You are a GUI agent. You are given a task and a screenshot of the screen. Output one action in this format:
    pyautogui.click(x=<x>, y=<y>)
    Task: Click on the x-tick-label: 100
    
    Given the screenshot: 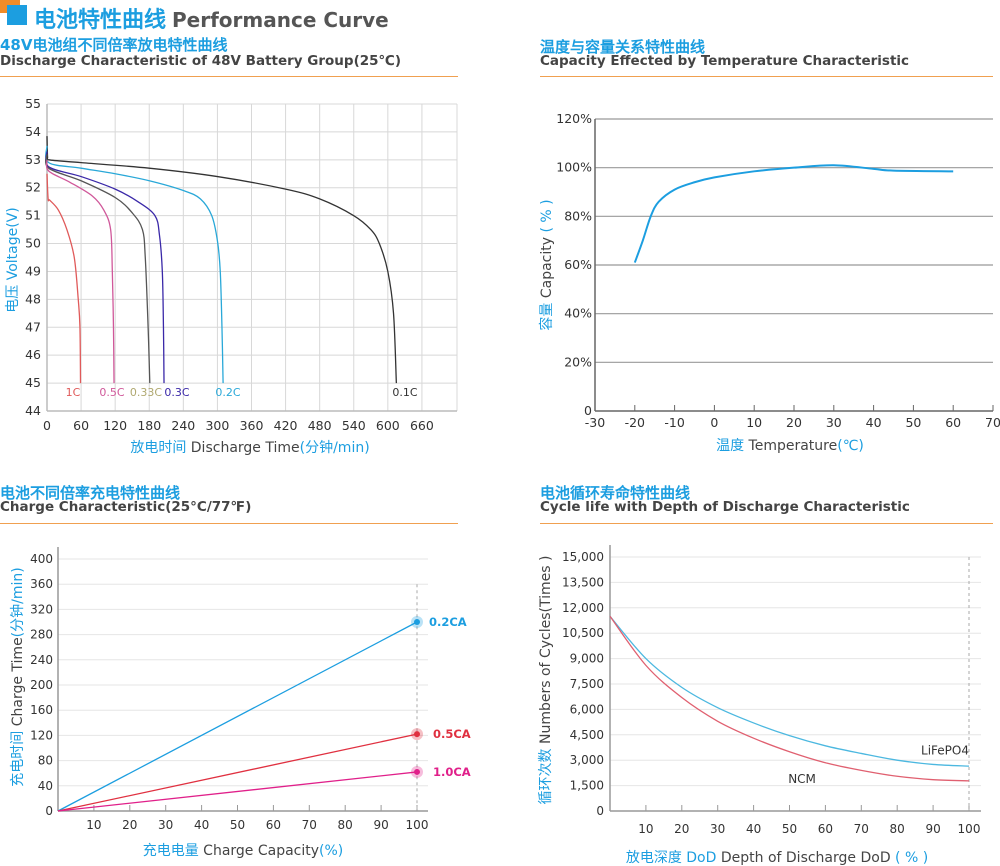 What is the action you would take?
    pyautogui.click(x=969, y=829)
    